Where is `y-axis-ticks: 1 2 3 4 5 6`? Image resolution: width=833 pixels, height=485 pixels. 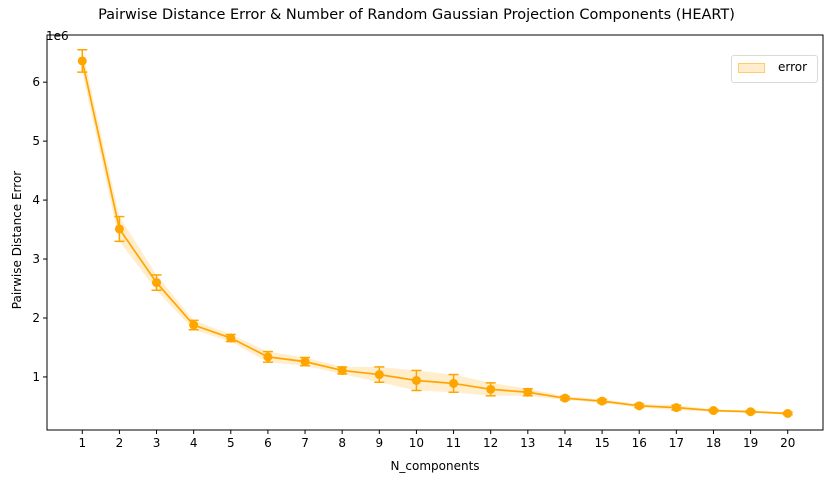 y-axis-ticks: 1 2 3 4 5 6 is located at coordinates (39, 229).